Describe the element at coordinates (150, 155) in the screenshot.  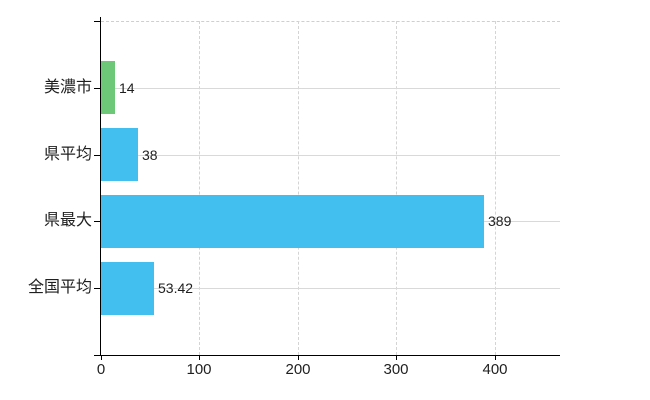
I see `bar-value-label: 38` at that location.